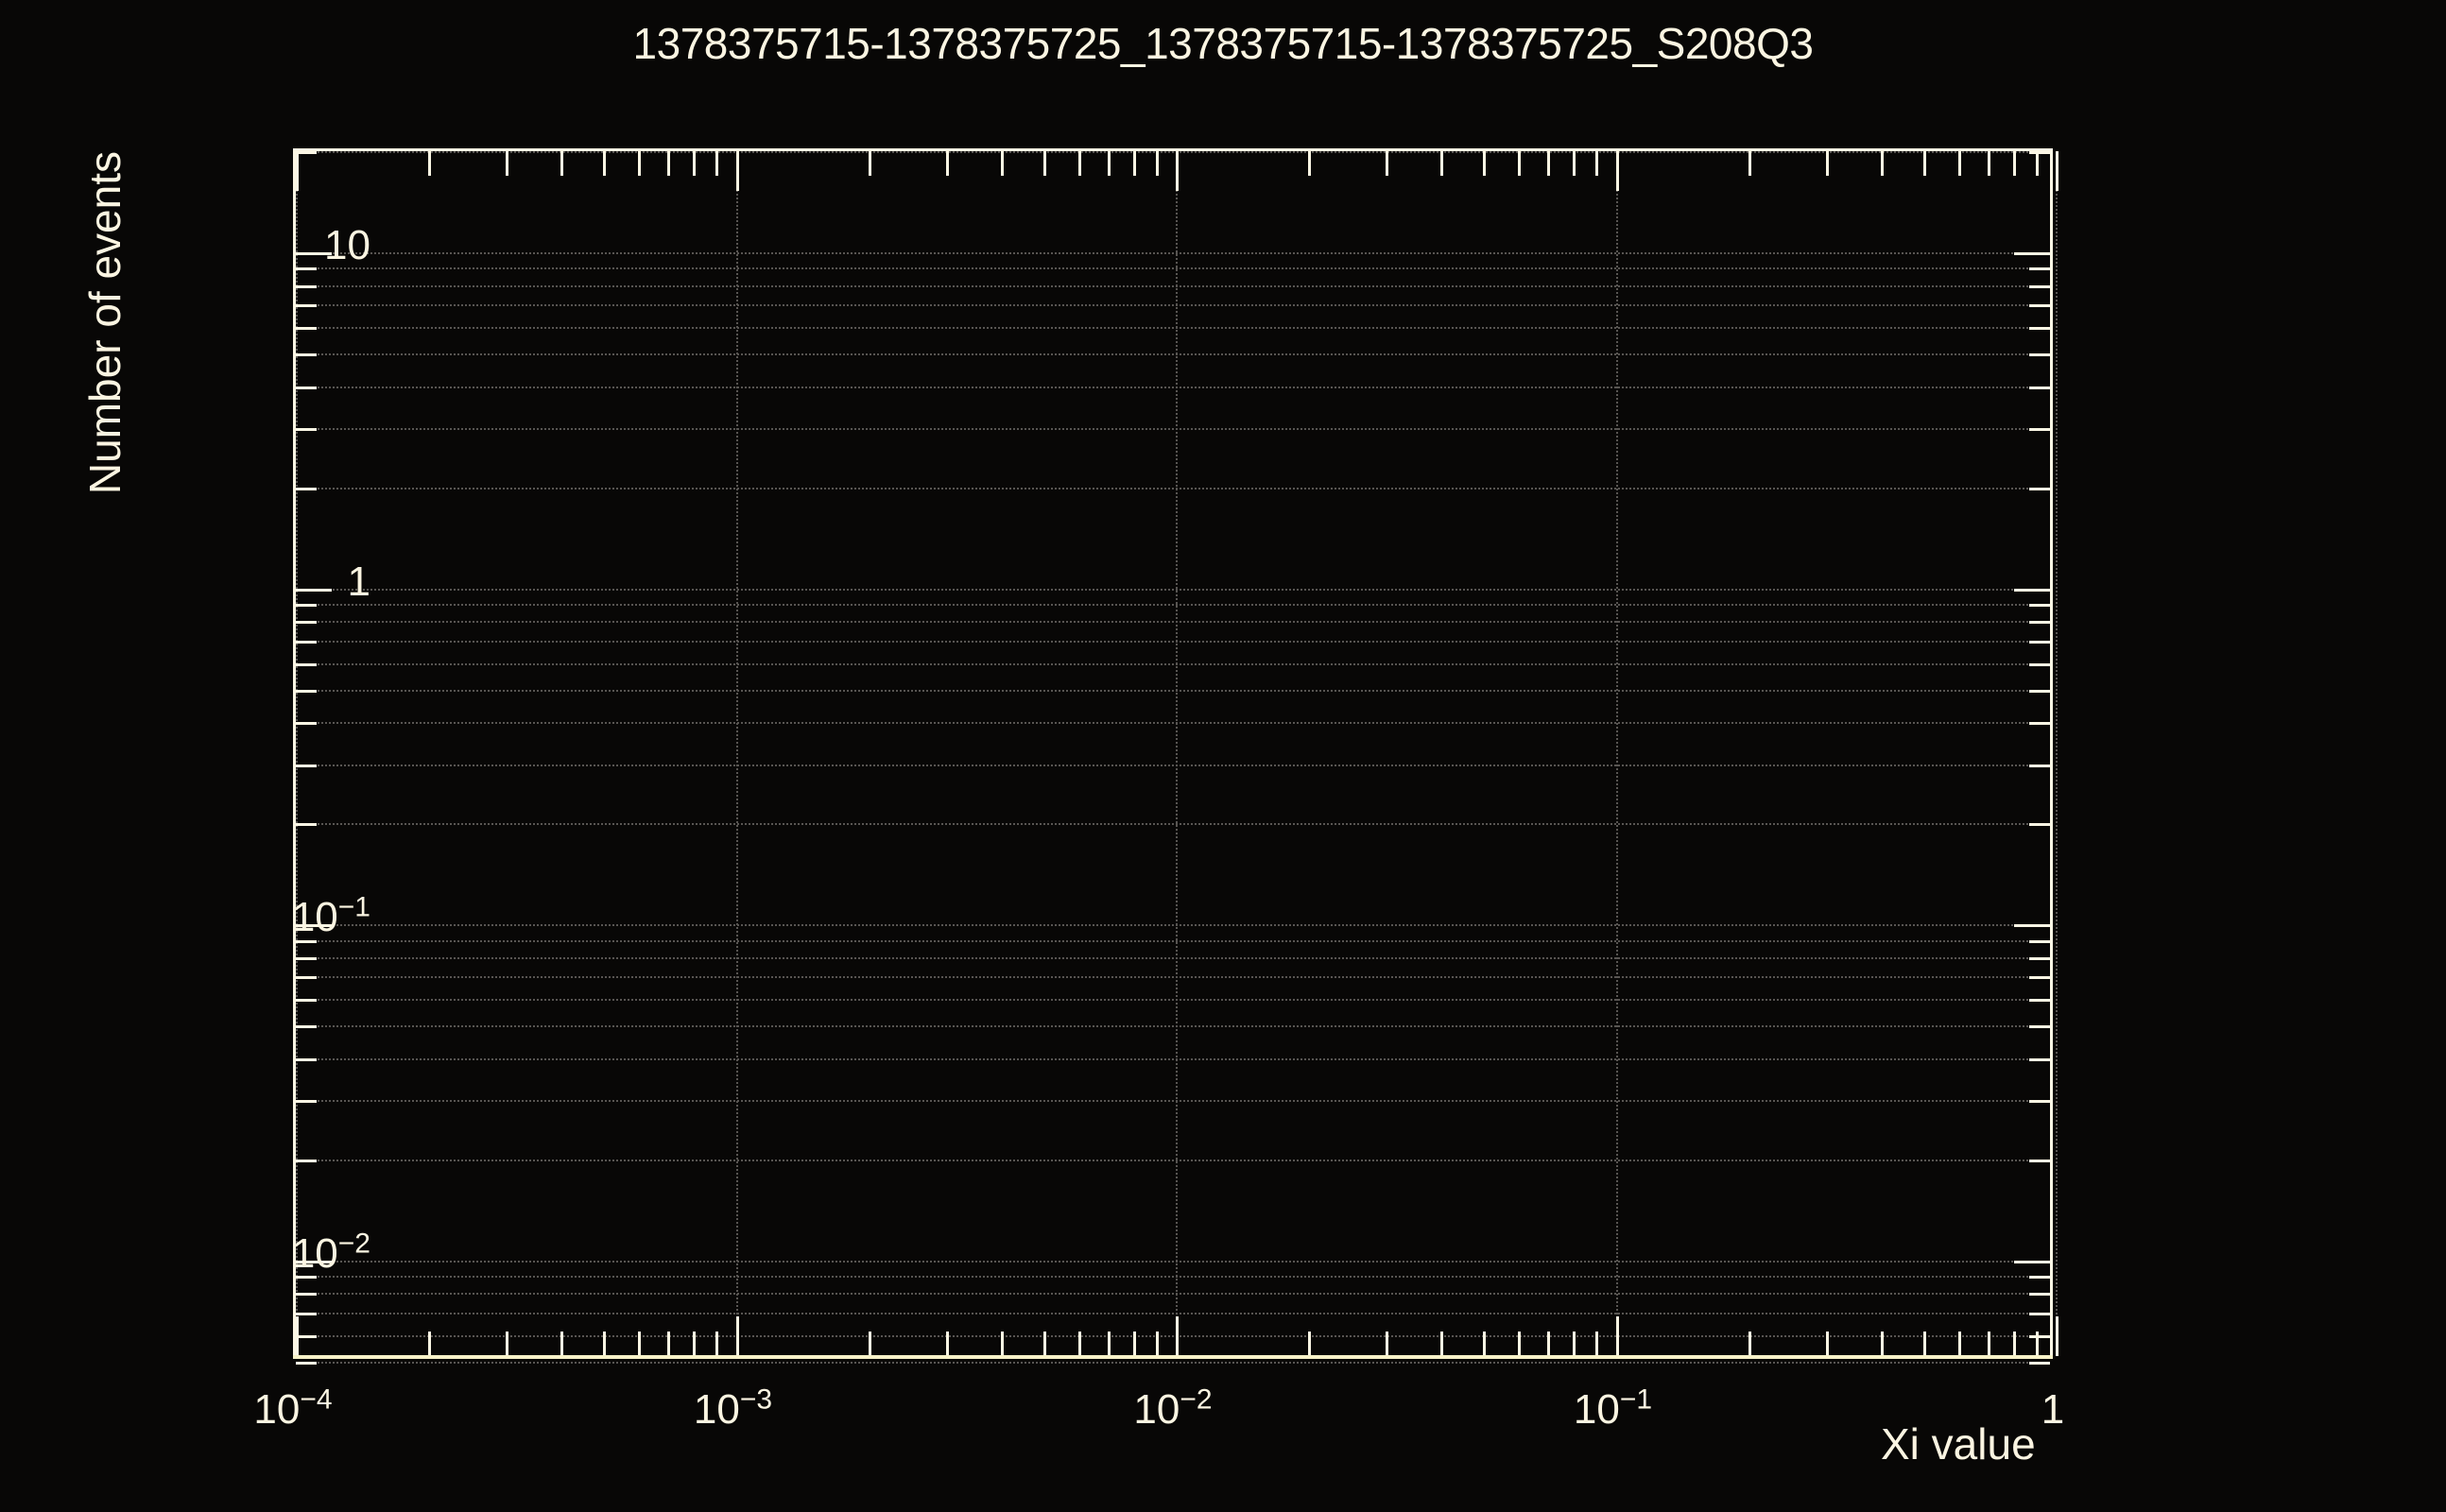  I want to click on x-tick-label: 10⁻¹, so click(1613, 1408).